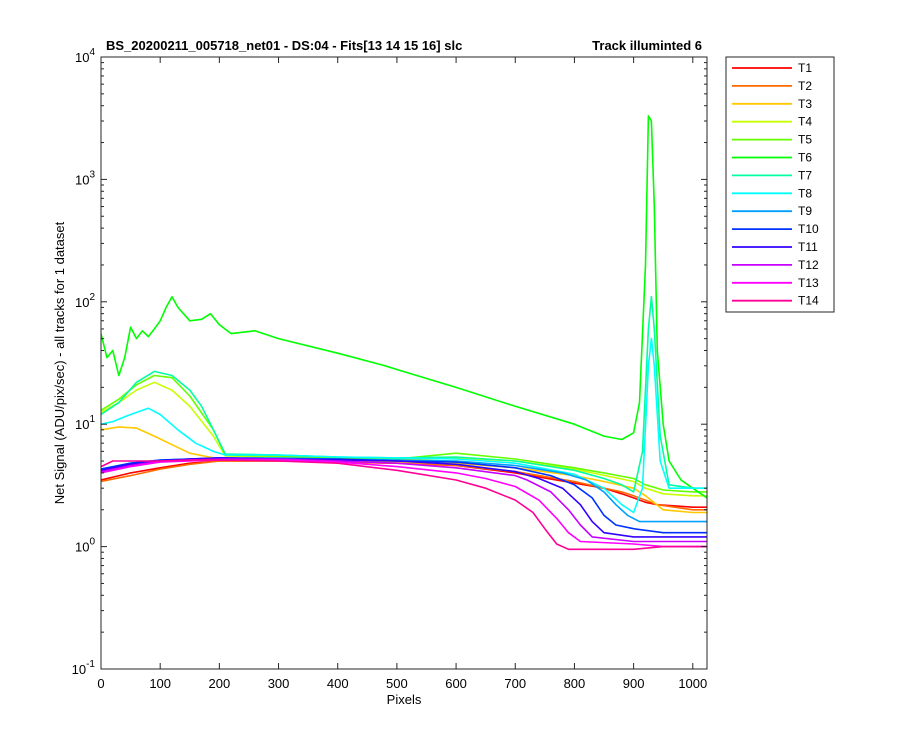 The height and width of the screenshot is (750, 900). Describe the element at coordinates (805, 122) in the screenshot. I see `legend-label: T4` at that location.